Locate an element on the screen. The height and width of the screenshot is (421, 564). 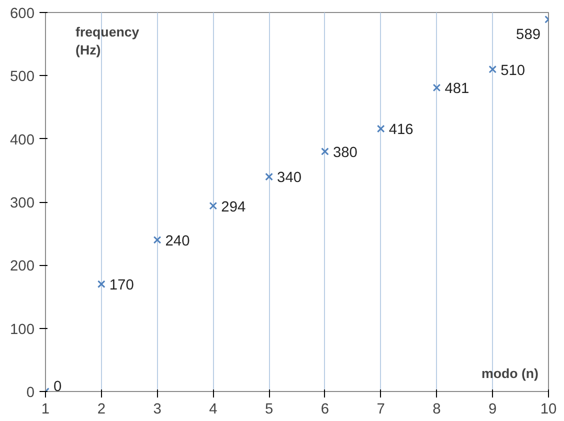
x-tick-label: 10 is located at coordinates (548, 410).